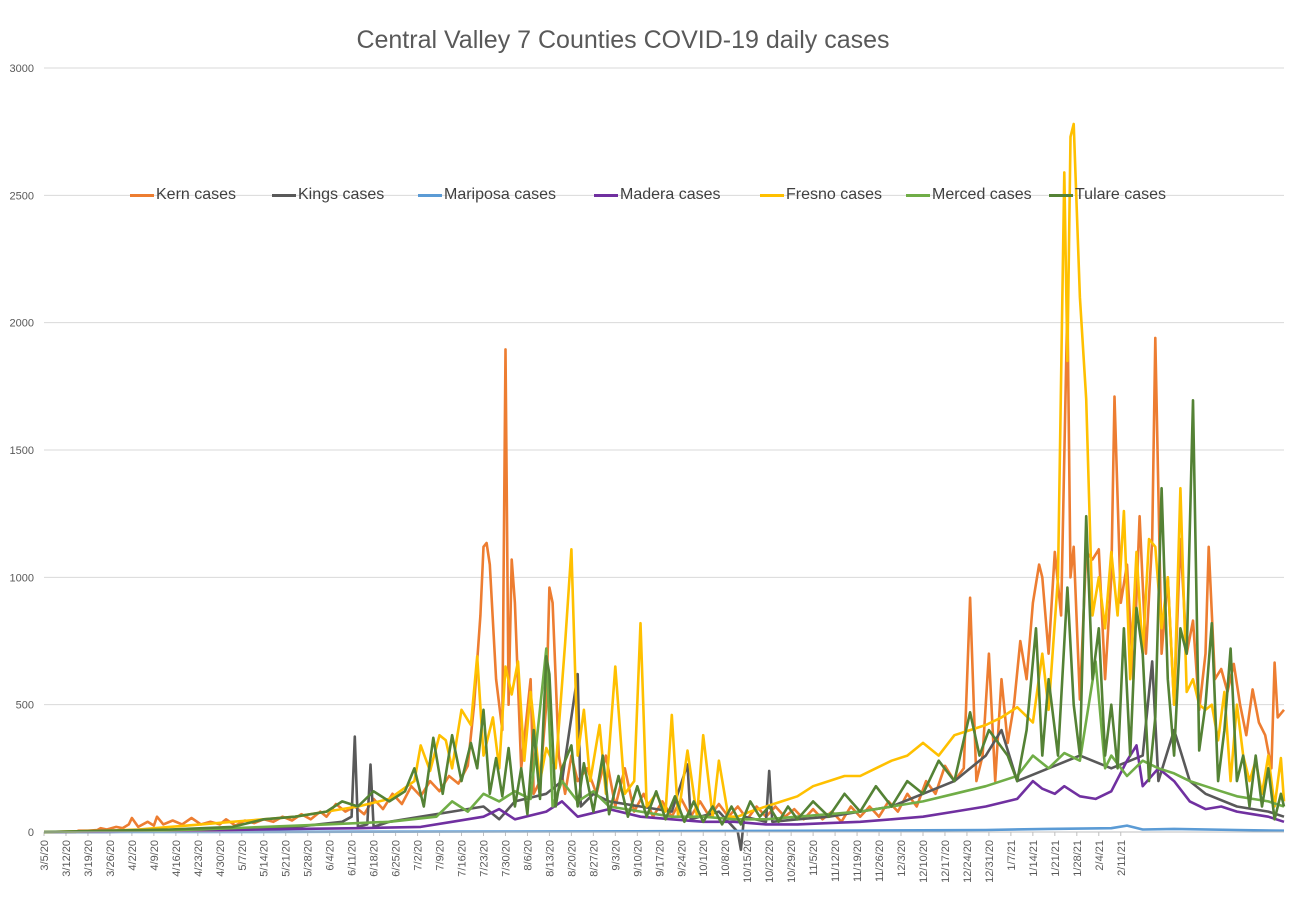  What do you see at coordinates (770, 861) in the screenshot?
I see `x-tick-label: 10/22/20` at bounding box center [770, 861].